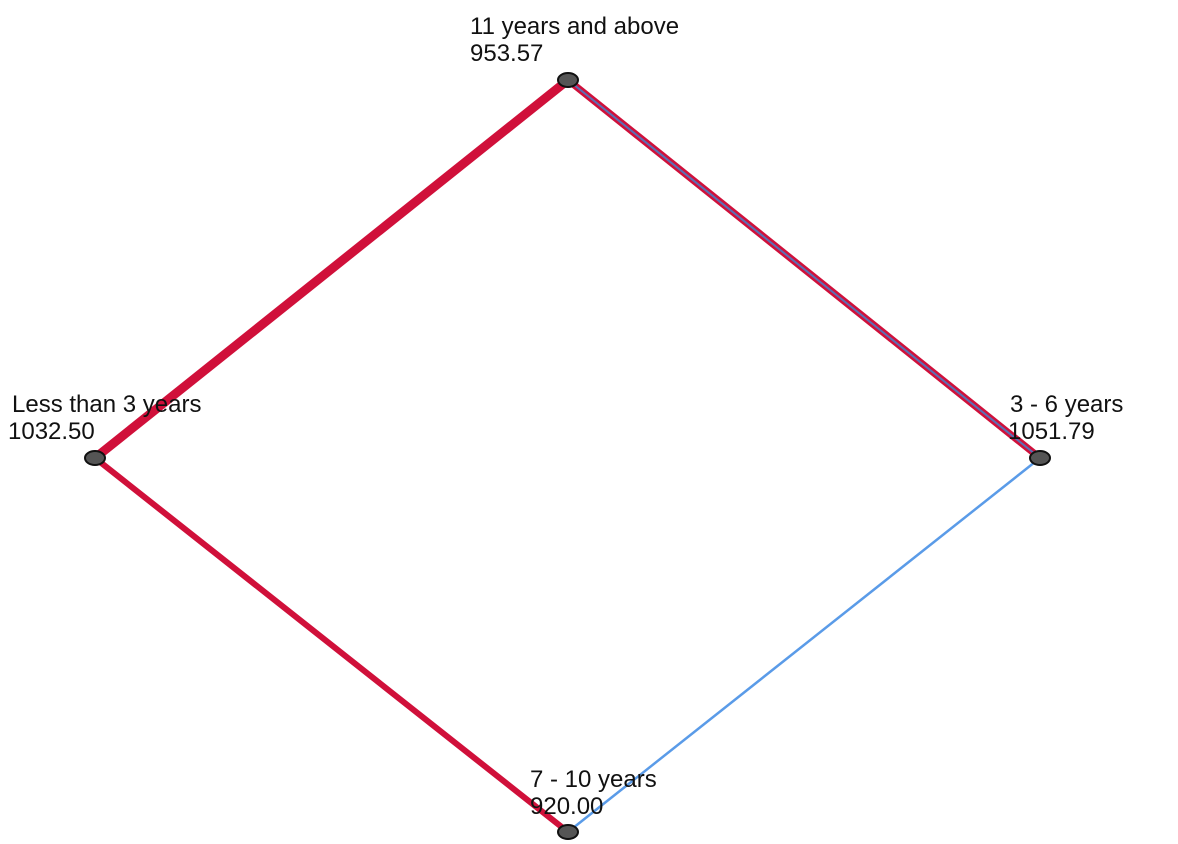 This screenshot has height=844, width=1178. What do you see at coordinates (506, 53) in the screenshot?
I see `node-value: 953.57` at bounding box center [506, 53].